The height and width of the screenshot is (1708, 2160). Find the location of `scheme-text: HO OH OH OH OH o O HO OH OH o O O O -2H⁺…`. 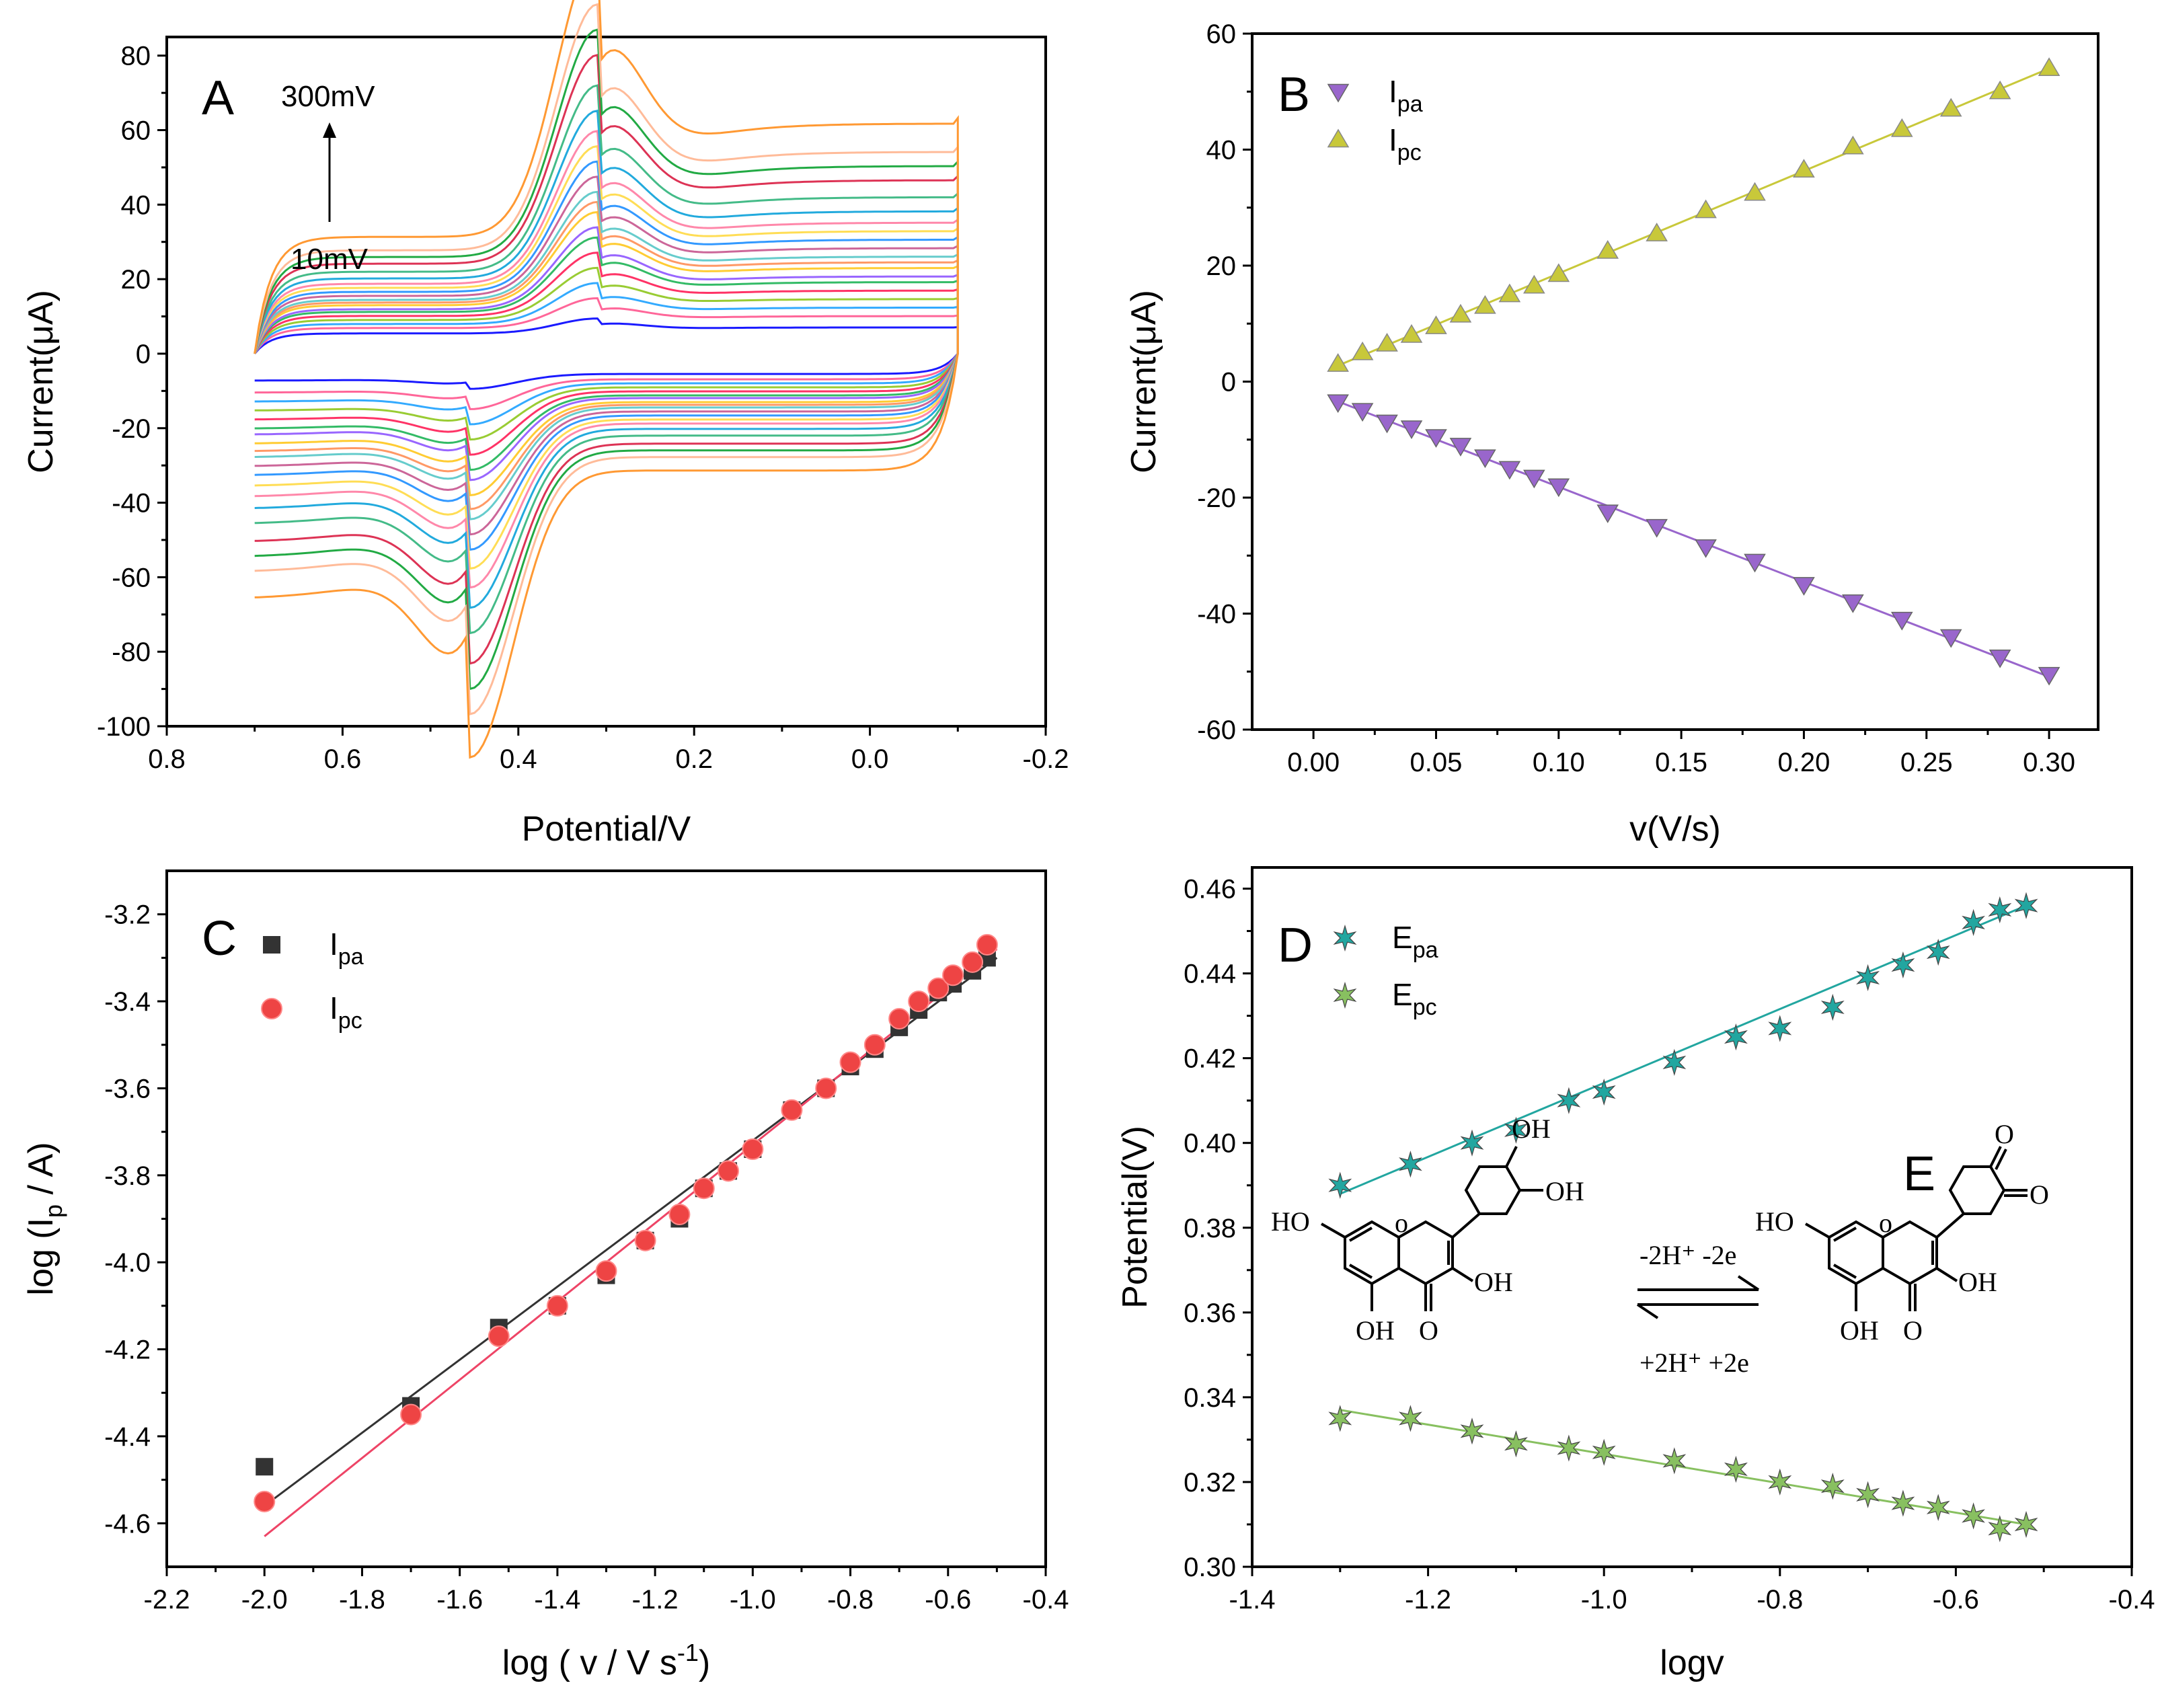

scheme-text: HO OH OH OH OH o O HO OH OH o O O O -2H⁺… is located at coordinates (1660, 1246).